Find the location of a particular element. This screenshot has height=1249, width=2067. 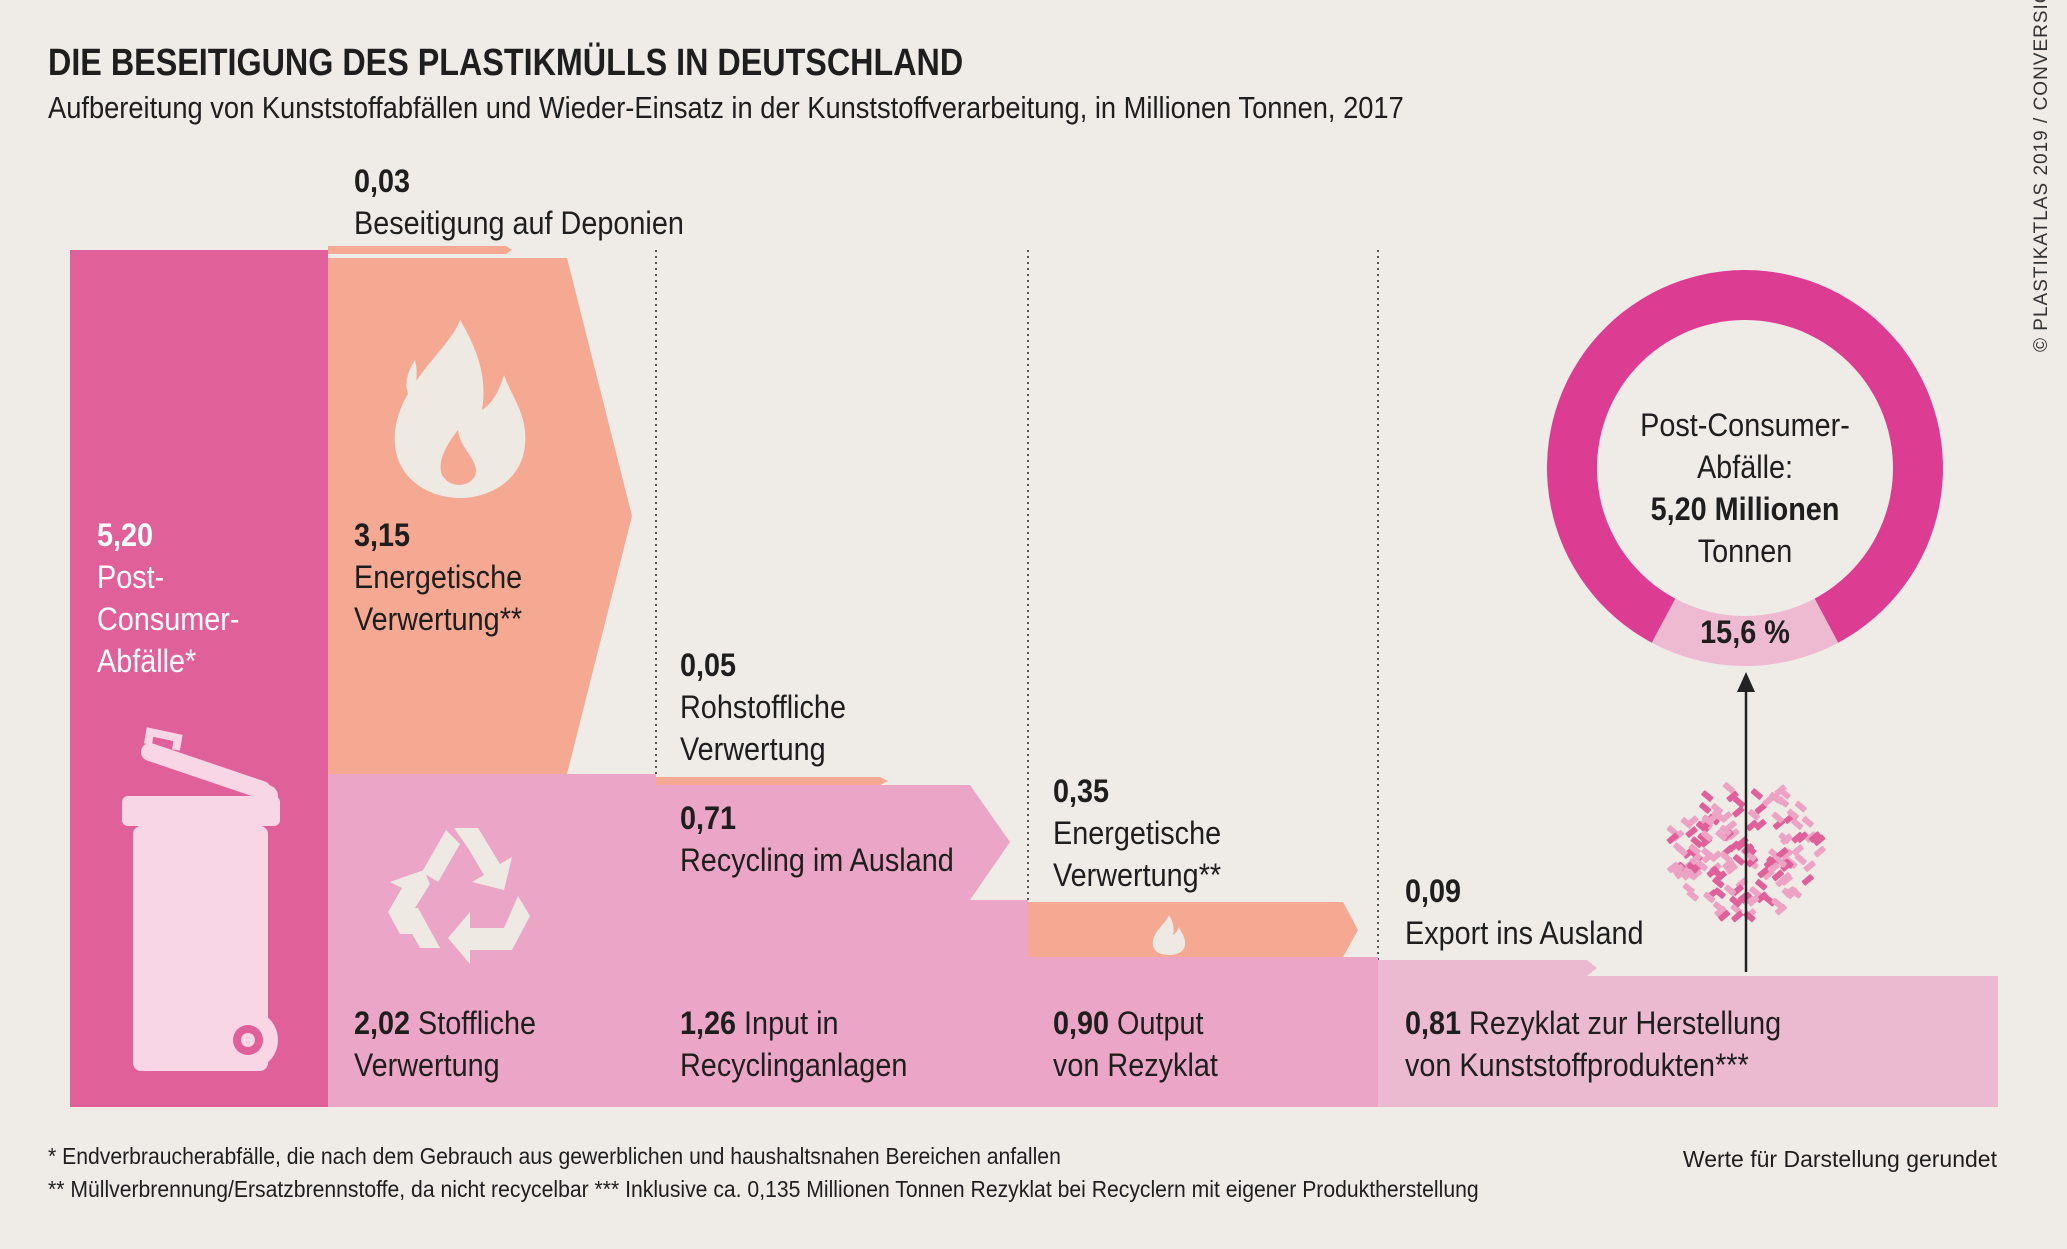

donut-highlight-label: 15,6 % is located at coordinates (1745, 632).